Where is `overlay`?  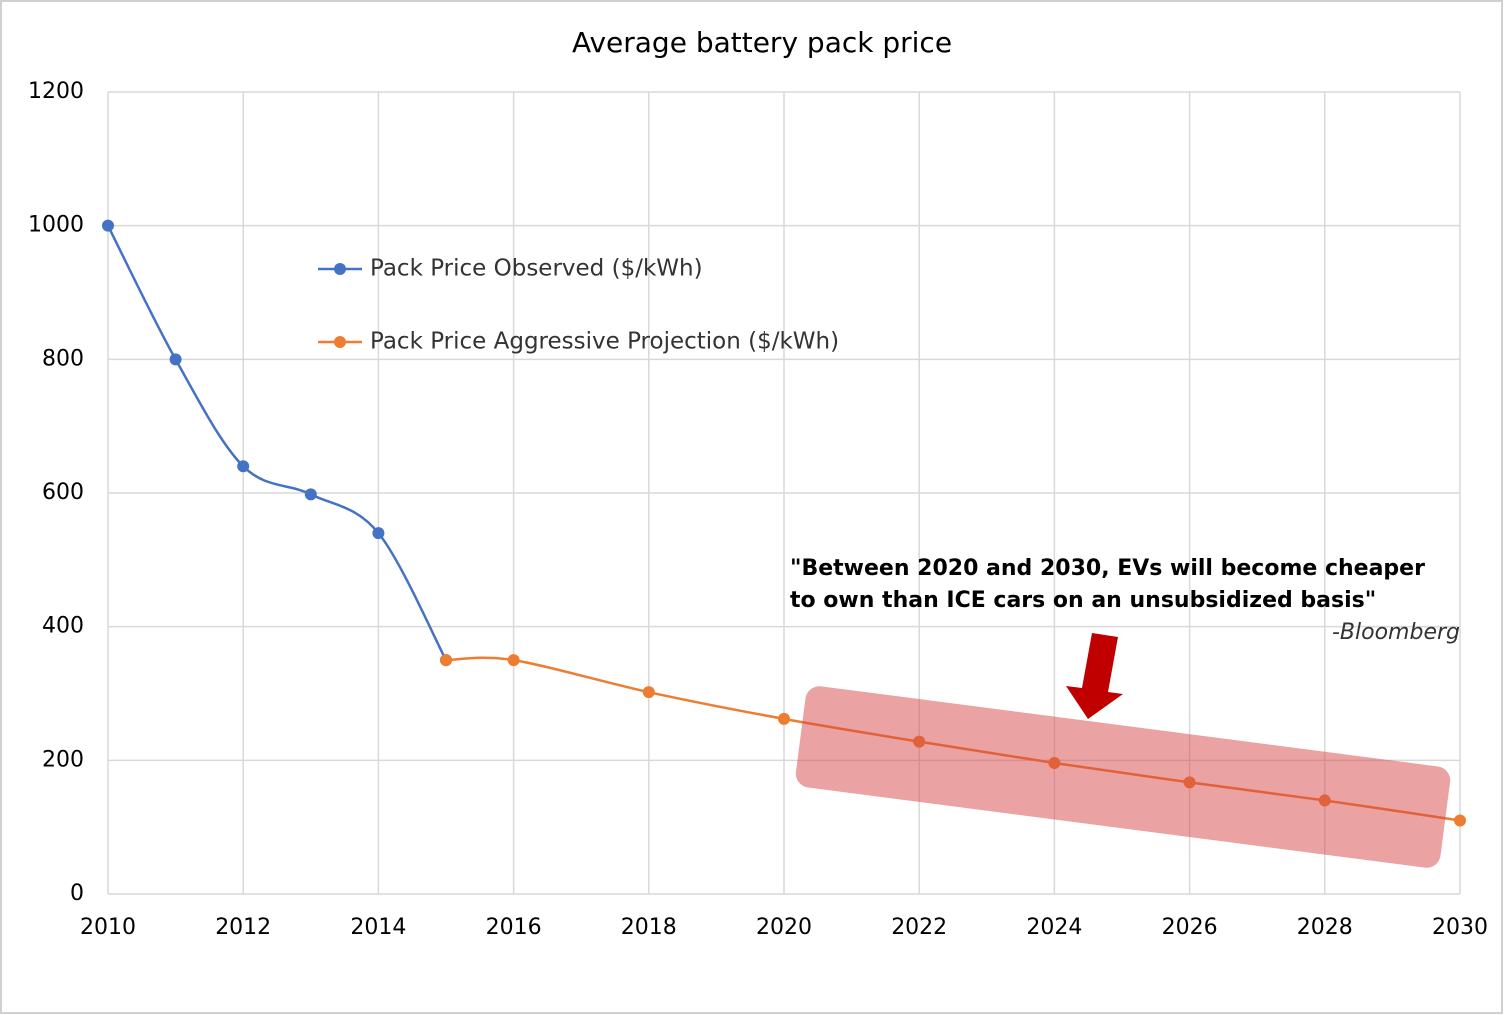 overlay is located at coordinates (1123, 750).